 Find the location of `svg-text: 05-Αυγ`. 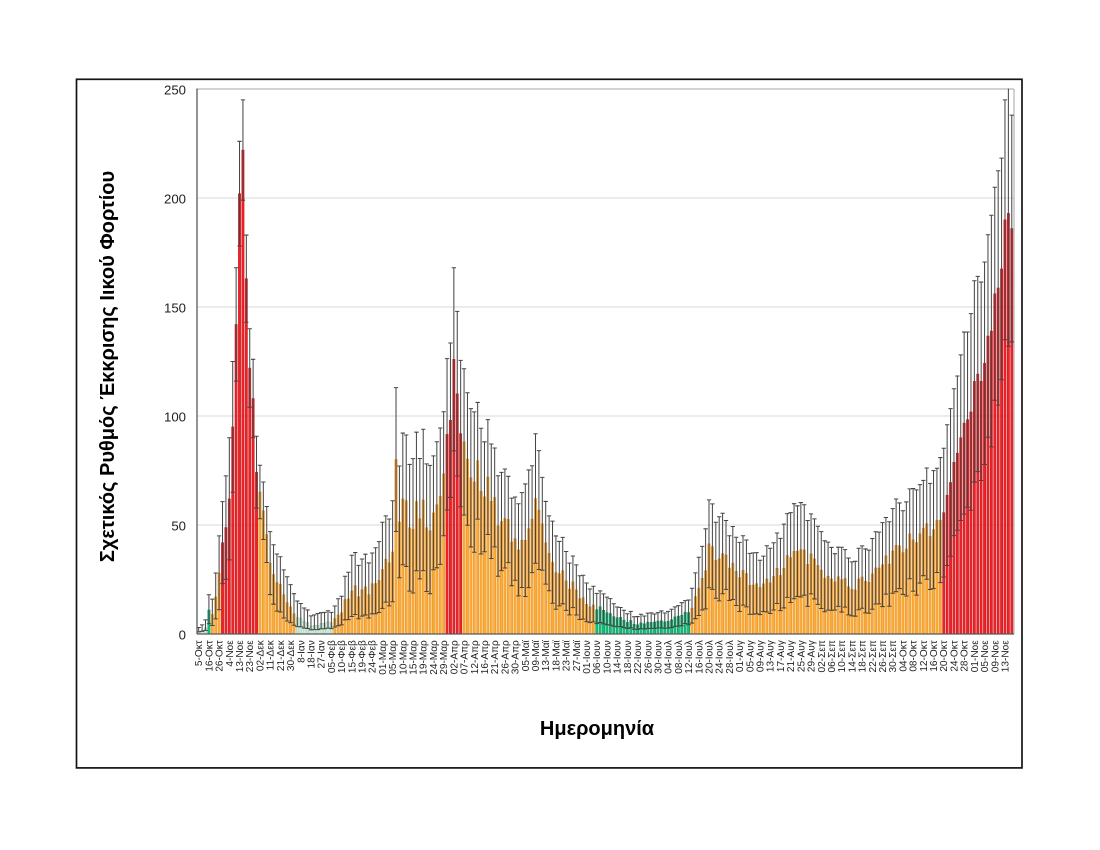

svg-text: 05-Αυγ is located at coordinates (750, 655).